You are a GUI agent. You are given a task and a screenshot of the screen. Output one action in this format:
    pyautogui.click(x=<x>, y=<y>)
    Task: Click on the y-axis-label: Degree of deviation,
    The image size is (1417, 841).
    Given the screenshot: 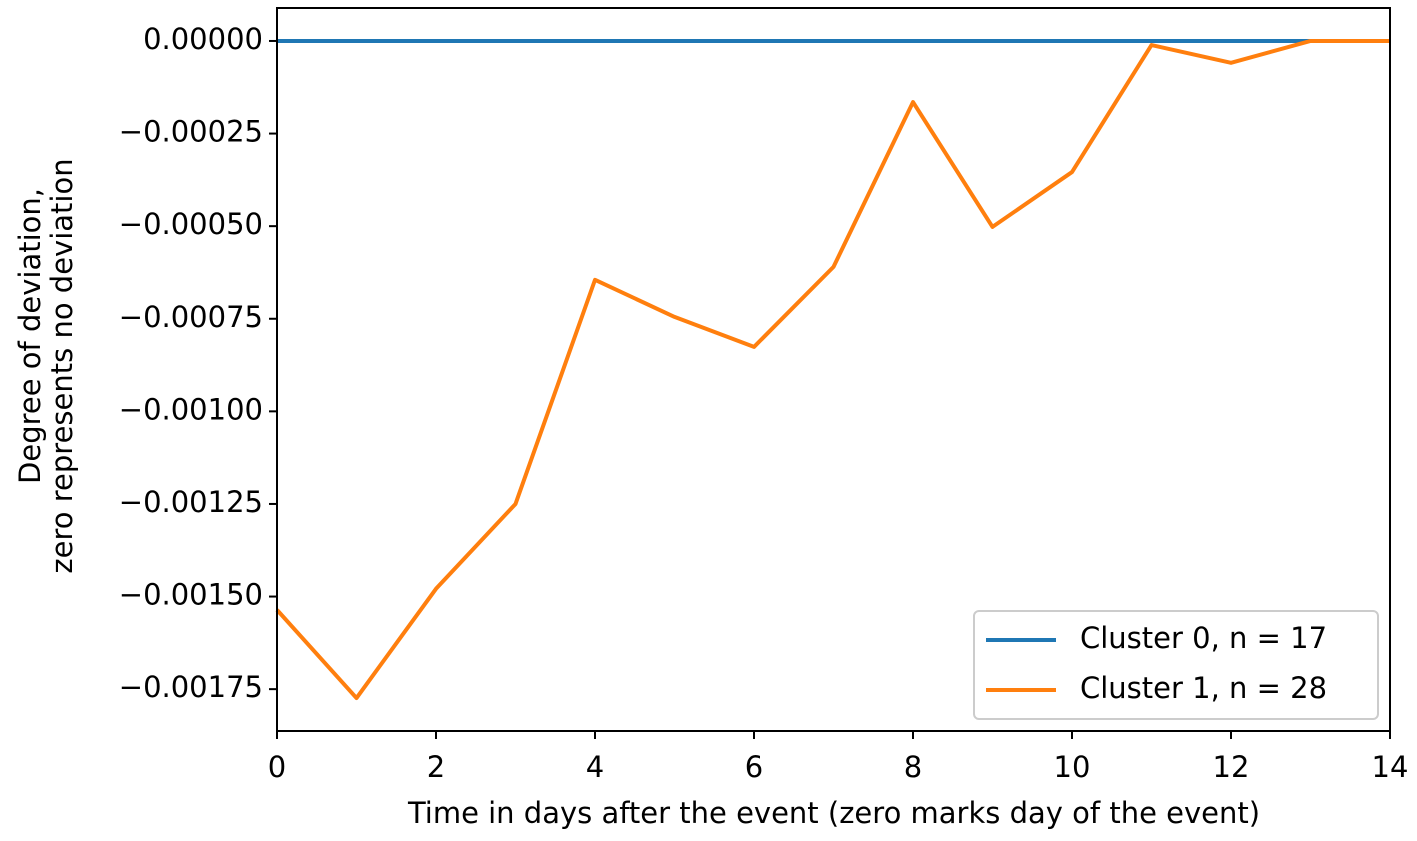 What is the action you would take?
    pyautogui.click(x=30, y=336)
    